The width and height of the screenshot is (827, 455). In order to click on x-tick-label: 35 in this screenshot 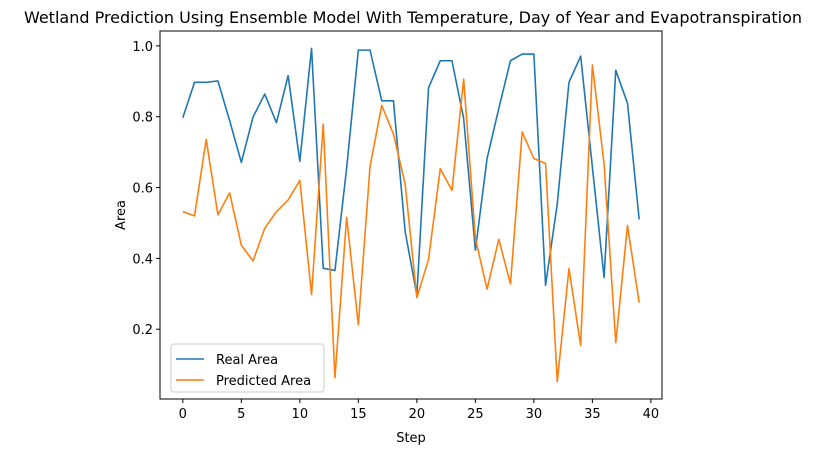, I will do `click(592, 414)`.